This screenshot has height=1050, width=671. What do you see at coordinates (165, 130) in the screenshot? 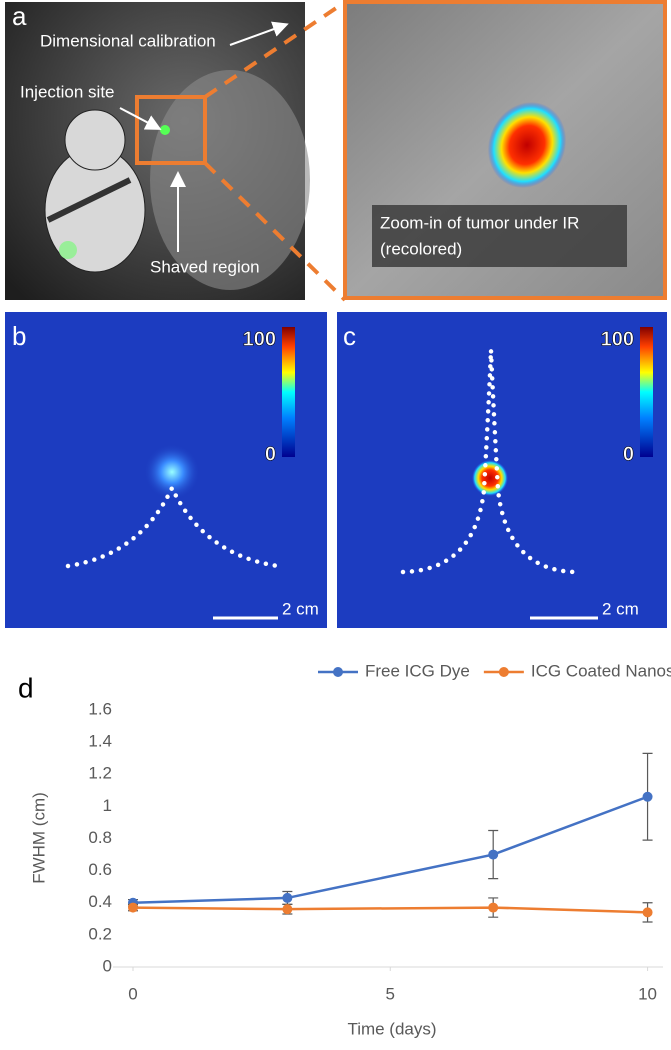
I see `injection-dot` at bounding box center [165, 130].